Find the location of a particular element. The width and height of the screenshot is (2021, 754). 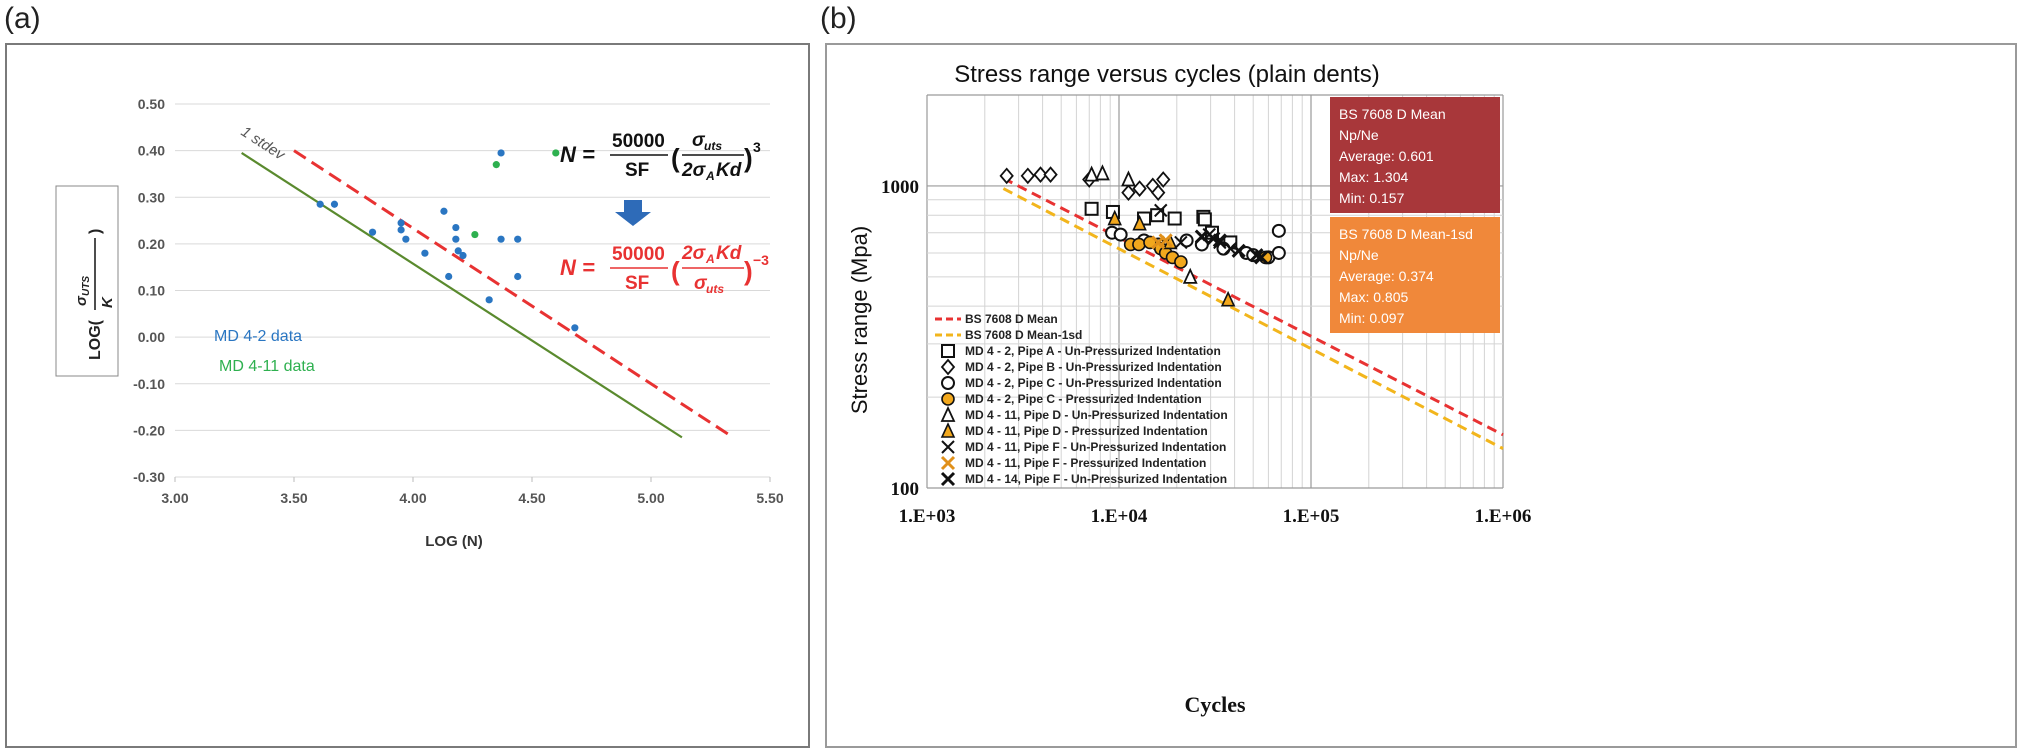

info-box-1sd-line2: Average: 0.374 is located at coordinates (1386, 276).